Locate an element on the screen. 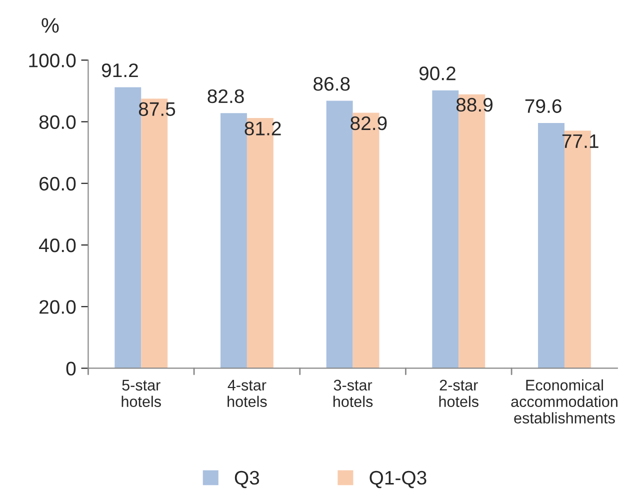 This screenshot has height=501, width=630. data-label: 81.2 is located at coordinates (262, 129).